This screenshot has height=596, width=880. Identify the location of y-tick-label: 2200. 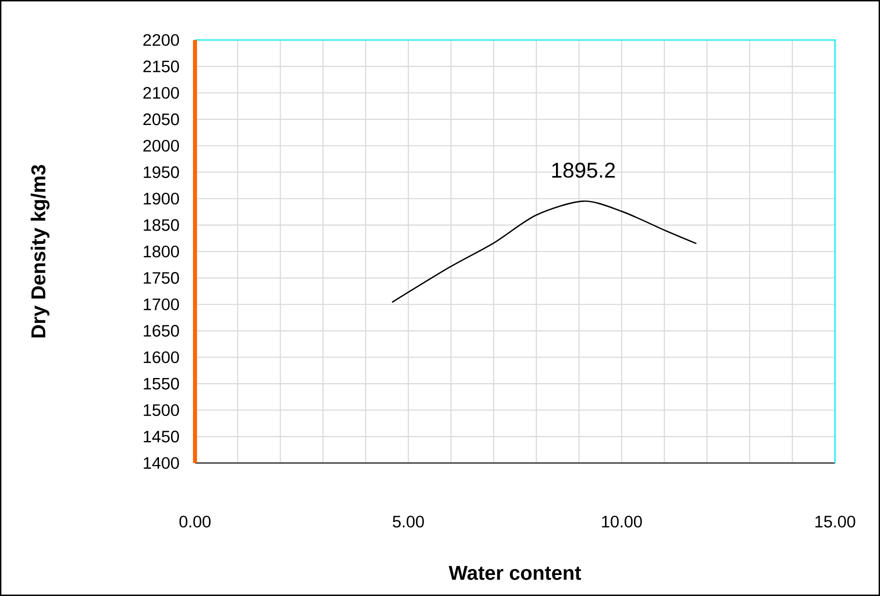
(161, 40).